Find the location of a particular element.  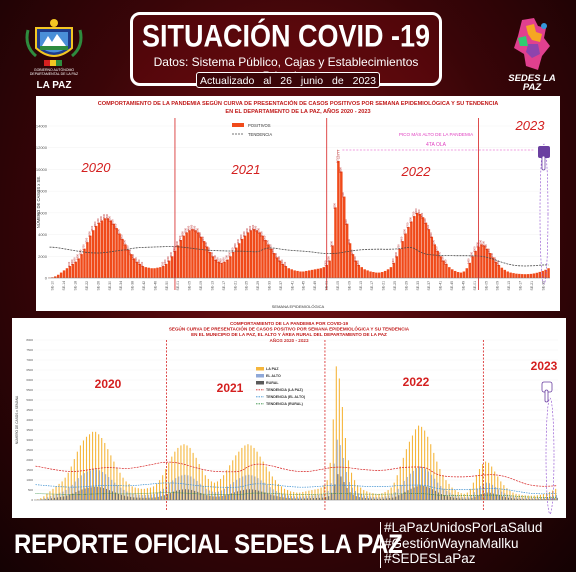

data-label: 5900 is located at coordinates (419, 212).